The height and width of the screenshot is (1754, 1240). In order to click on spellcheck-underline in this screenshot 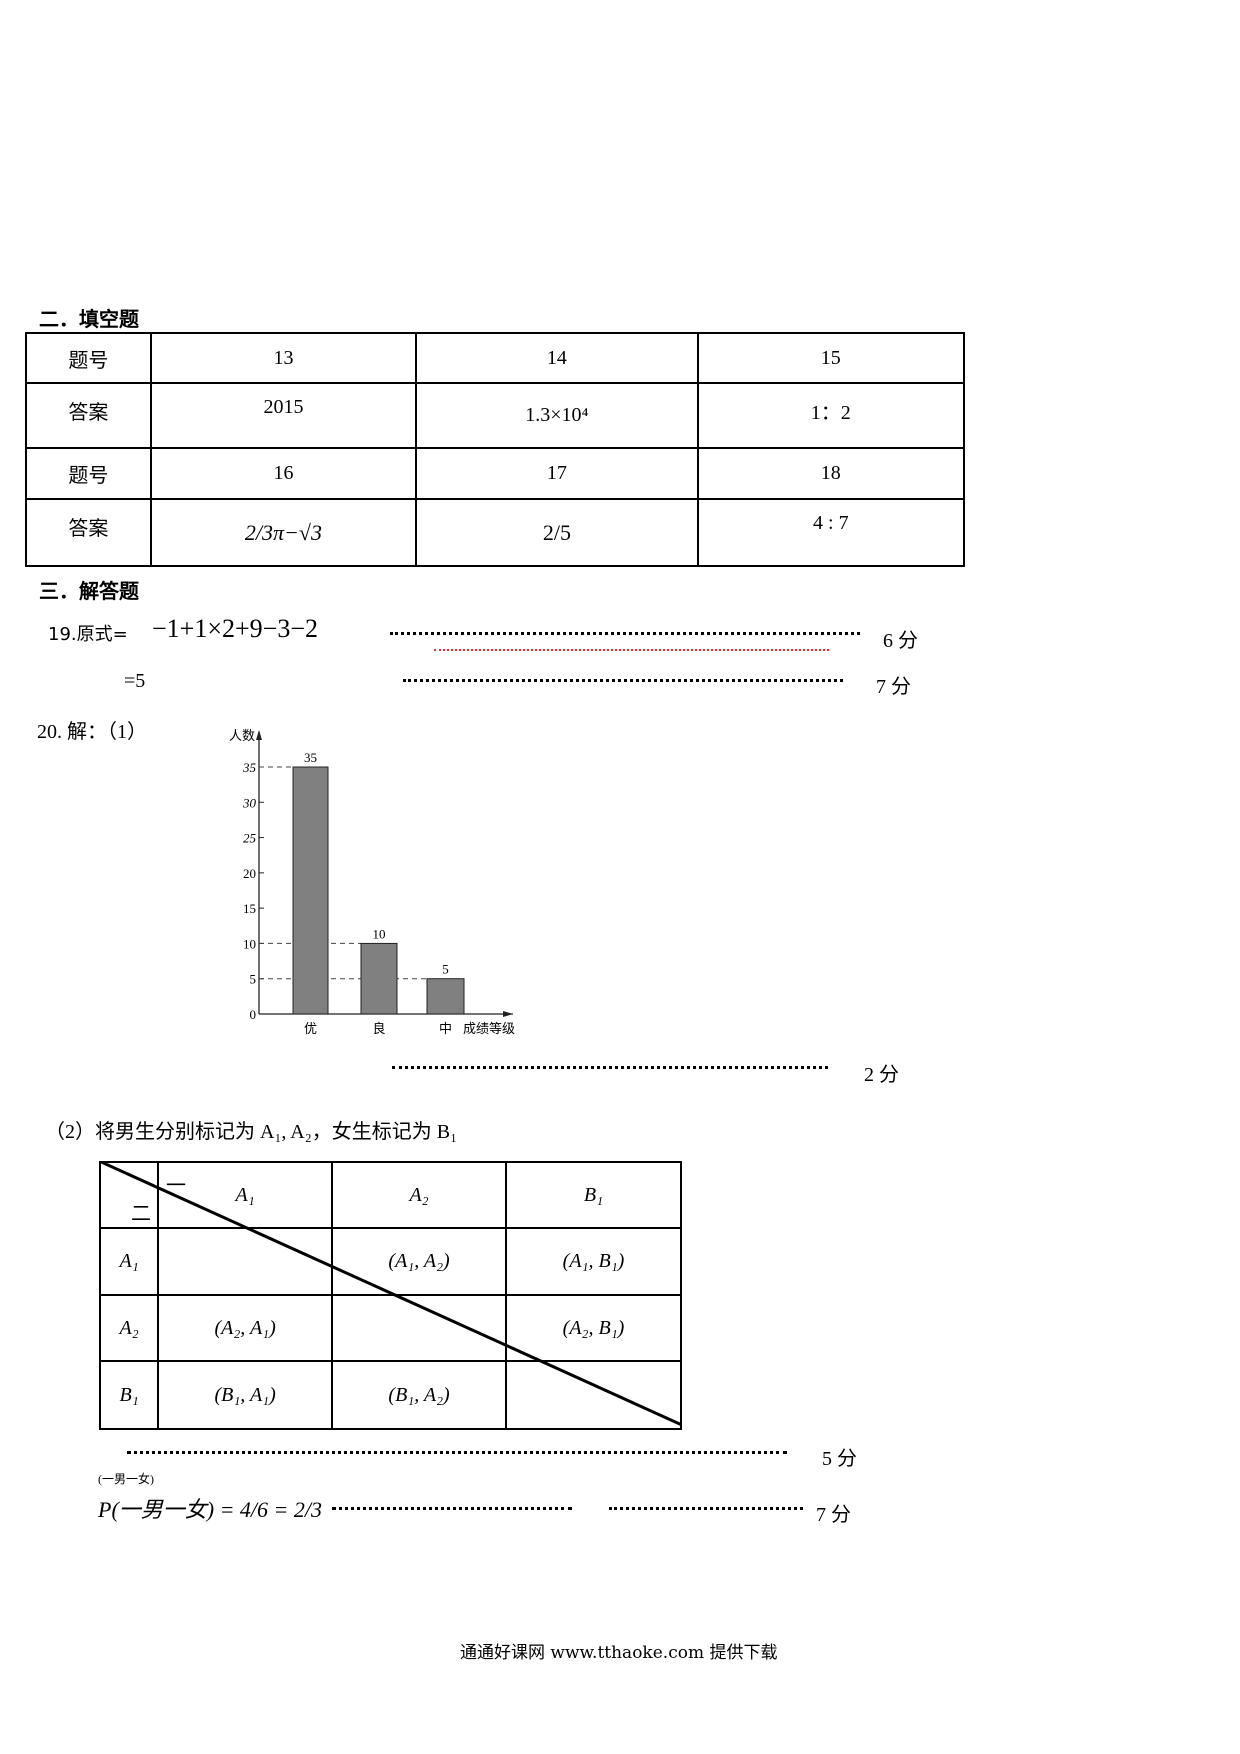, I will do `click(631, 648)`.